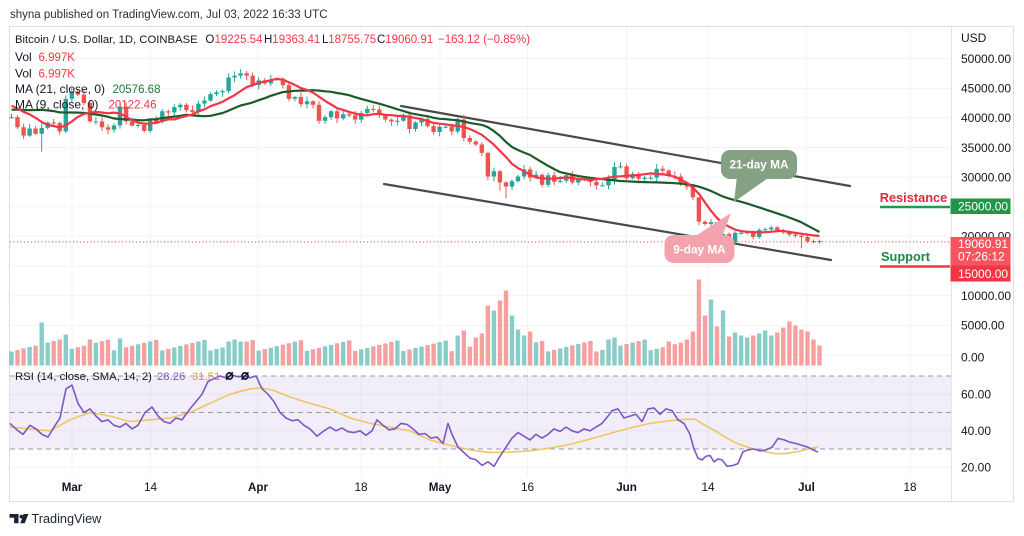  I want to click on svg-text: 35000.00, so click(986, 148).